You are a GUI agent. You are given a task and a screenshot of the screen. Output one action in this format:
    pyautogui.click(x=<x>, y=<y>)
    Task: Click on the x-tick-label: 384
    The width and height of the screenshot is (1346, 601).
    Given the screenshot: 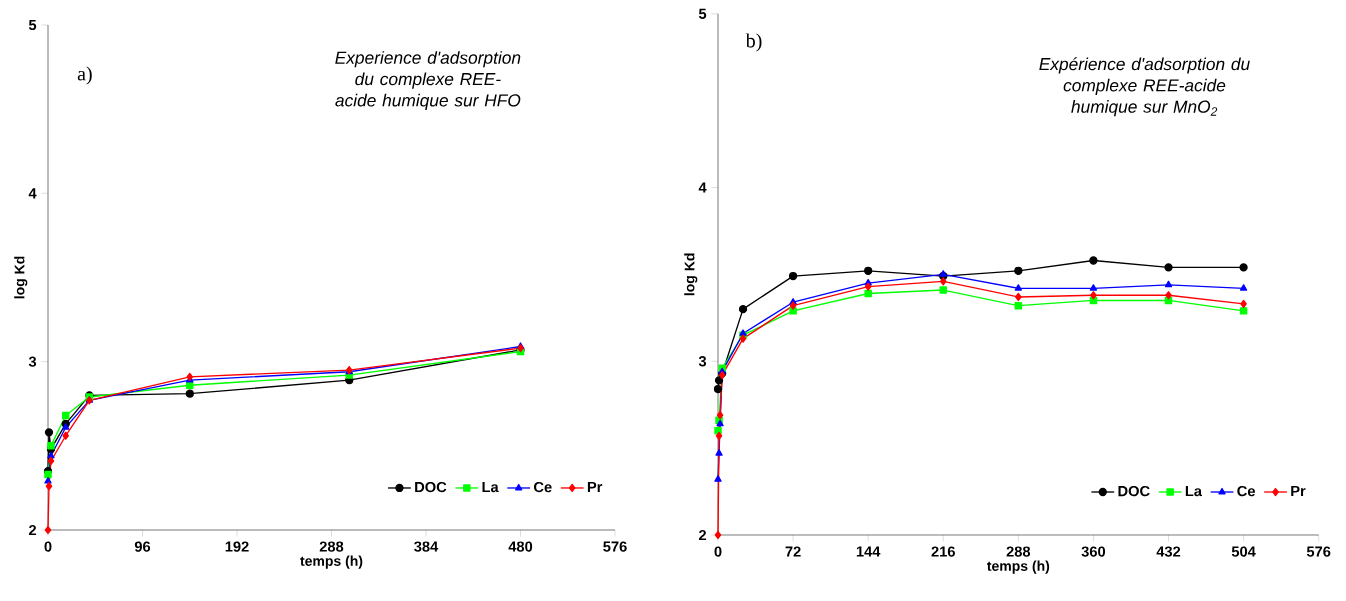 What is the action you would take?
    pyautogui.click(x=426, y=546)
    